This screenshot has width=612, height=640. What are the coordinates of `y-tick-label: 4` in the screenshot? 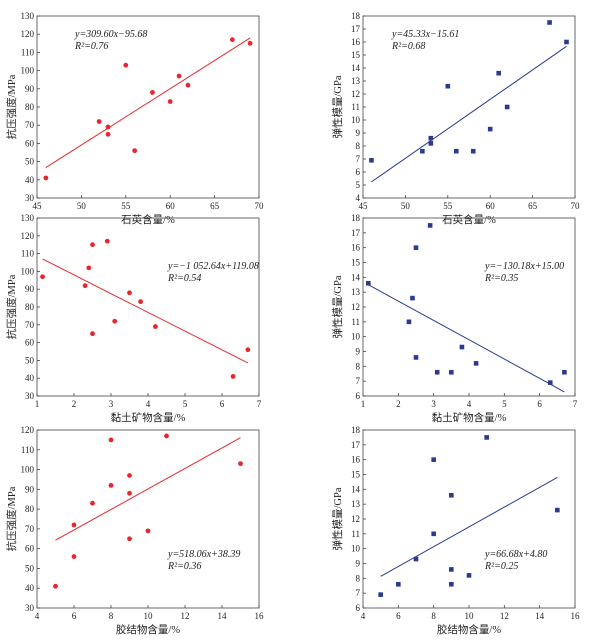 It's located at (358, 198).